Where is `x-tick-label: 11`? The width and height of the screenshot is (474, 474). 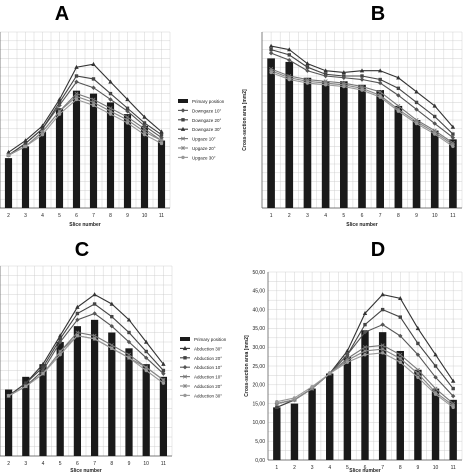 x-tick-label: 11 is located at coordinates (452, 216).